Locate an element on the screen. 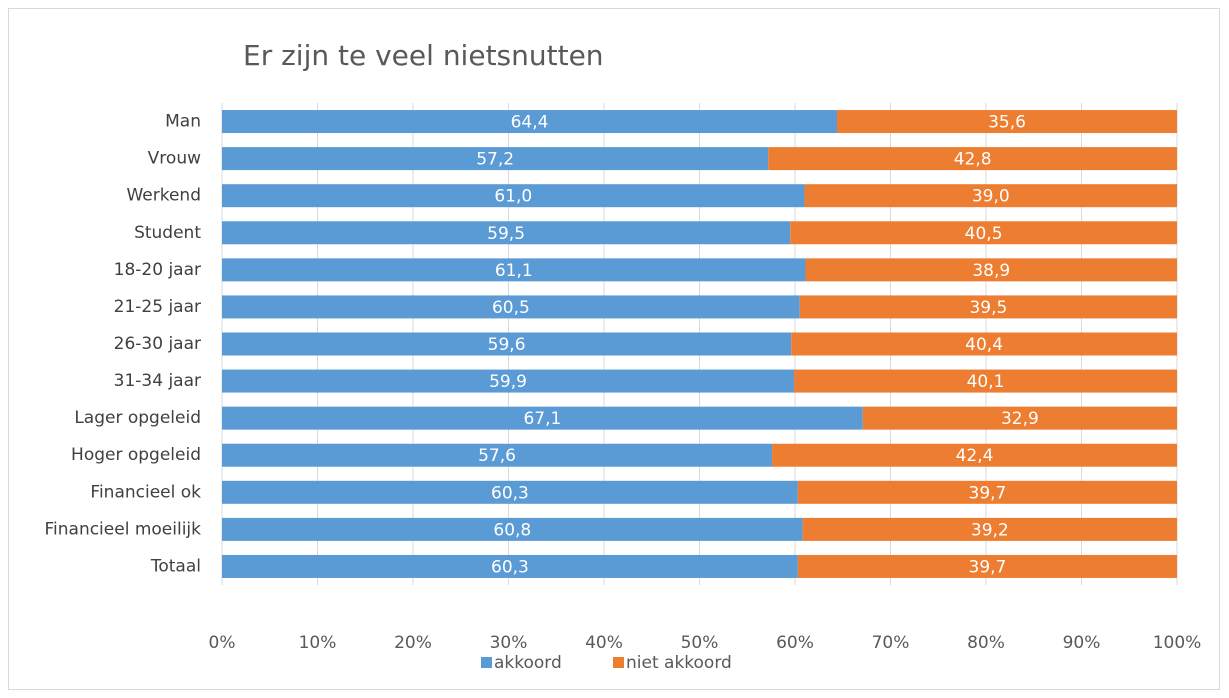 This screenshot has height=698, width=1229. data-label: 32,9 is located at coordinates (1020, 419).